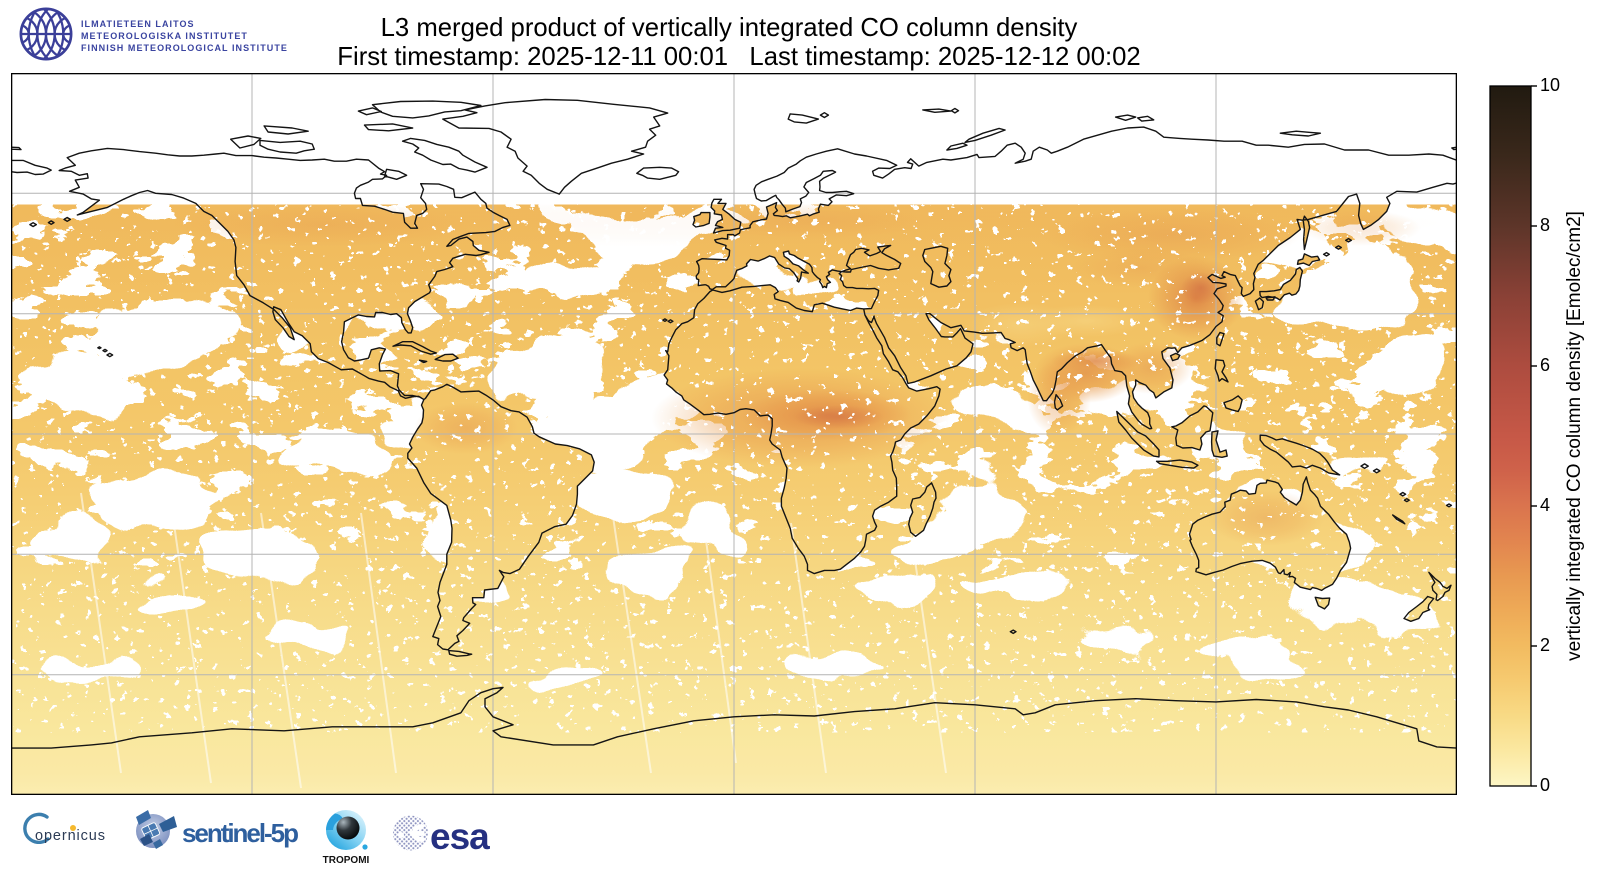 The height and width of the screenshot is (870, 1597). What do you see at coordinates (346, 860) in the screenshot?
I see `svg-text: TROPOMI` at bounding box center [346, 860].